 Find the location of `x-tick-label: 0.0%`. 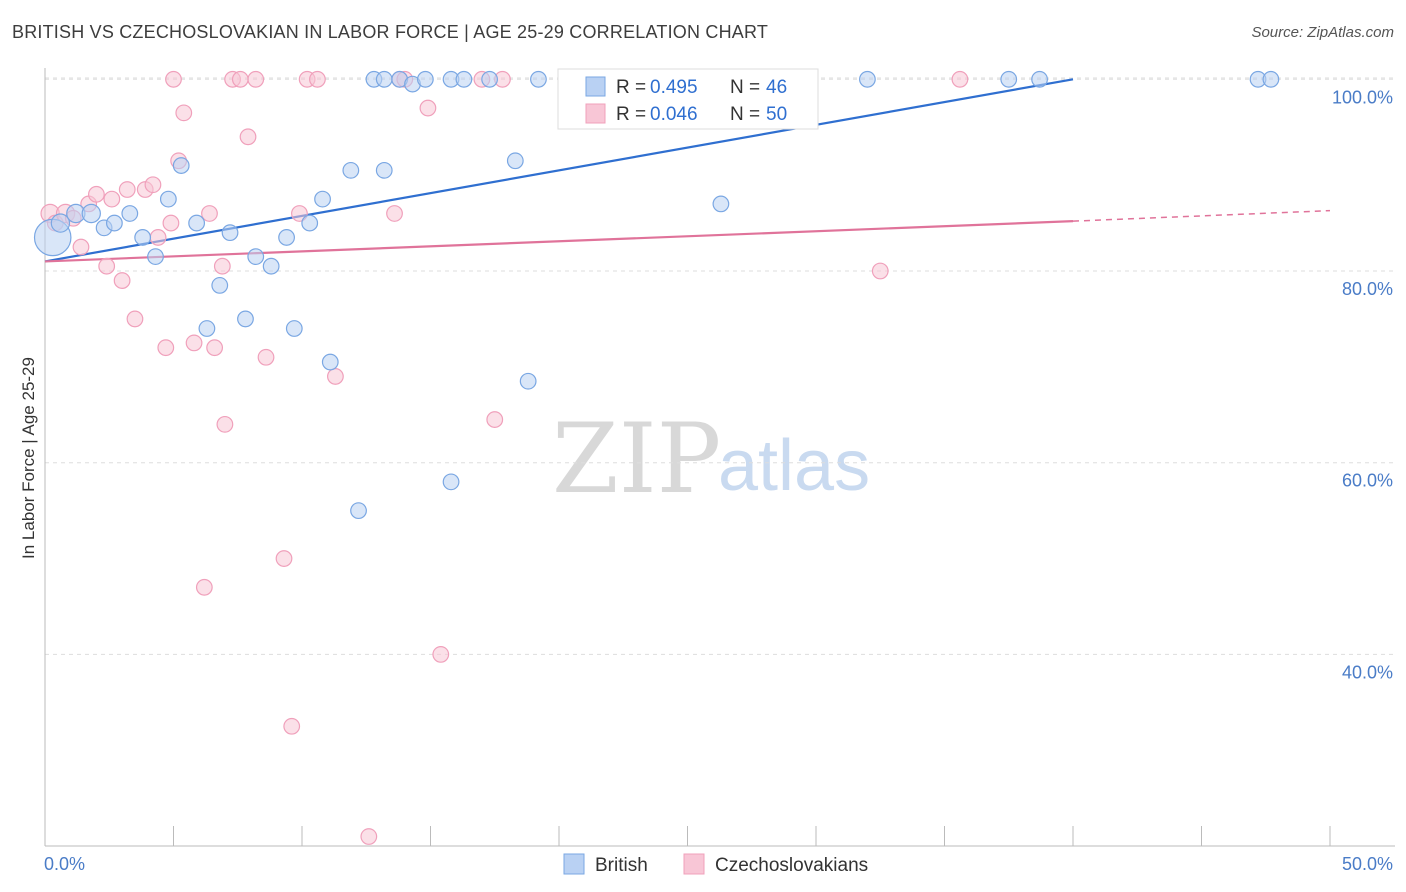

x-tick-label: 0.0% is located at coordinates (64, 864).